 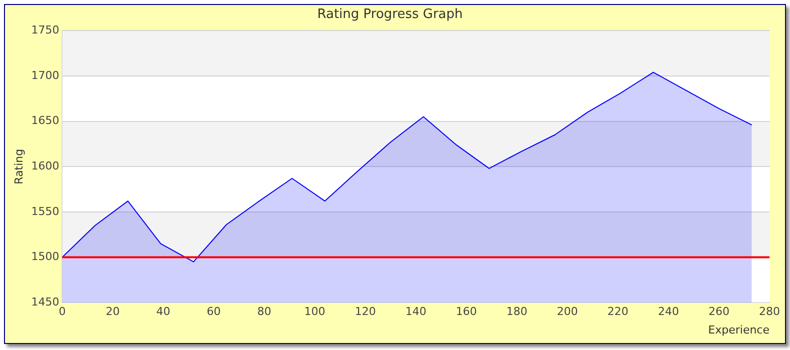 What do you see at coordinates (365, 311) in the screenshot?
I see `x-tick-label: 120` at bounding box center [365, 311].